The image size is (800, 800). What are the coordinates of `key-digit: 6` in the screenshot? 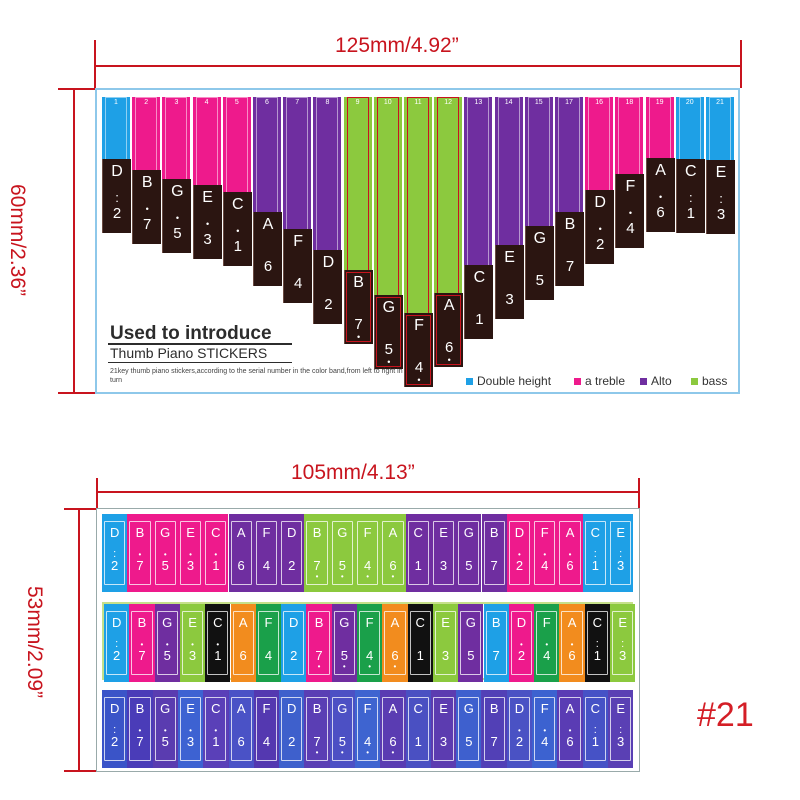 It's located at (449, 347).